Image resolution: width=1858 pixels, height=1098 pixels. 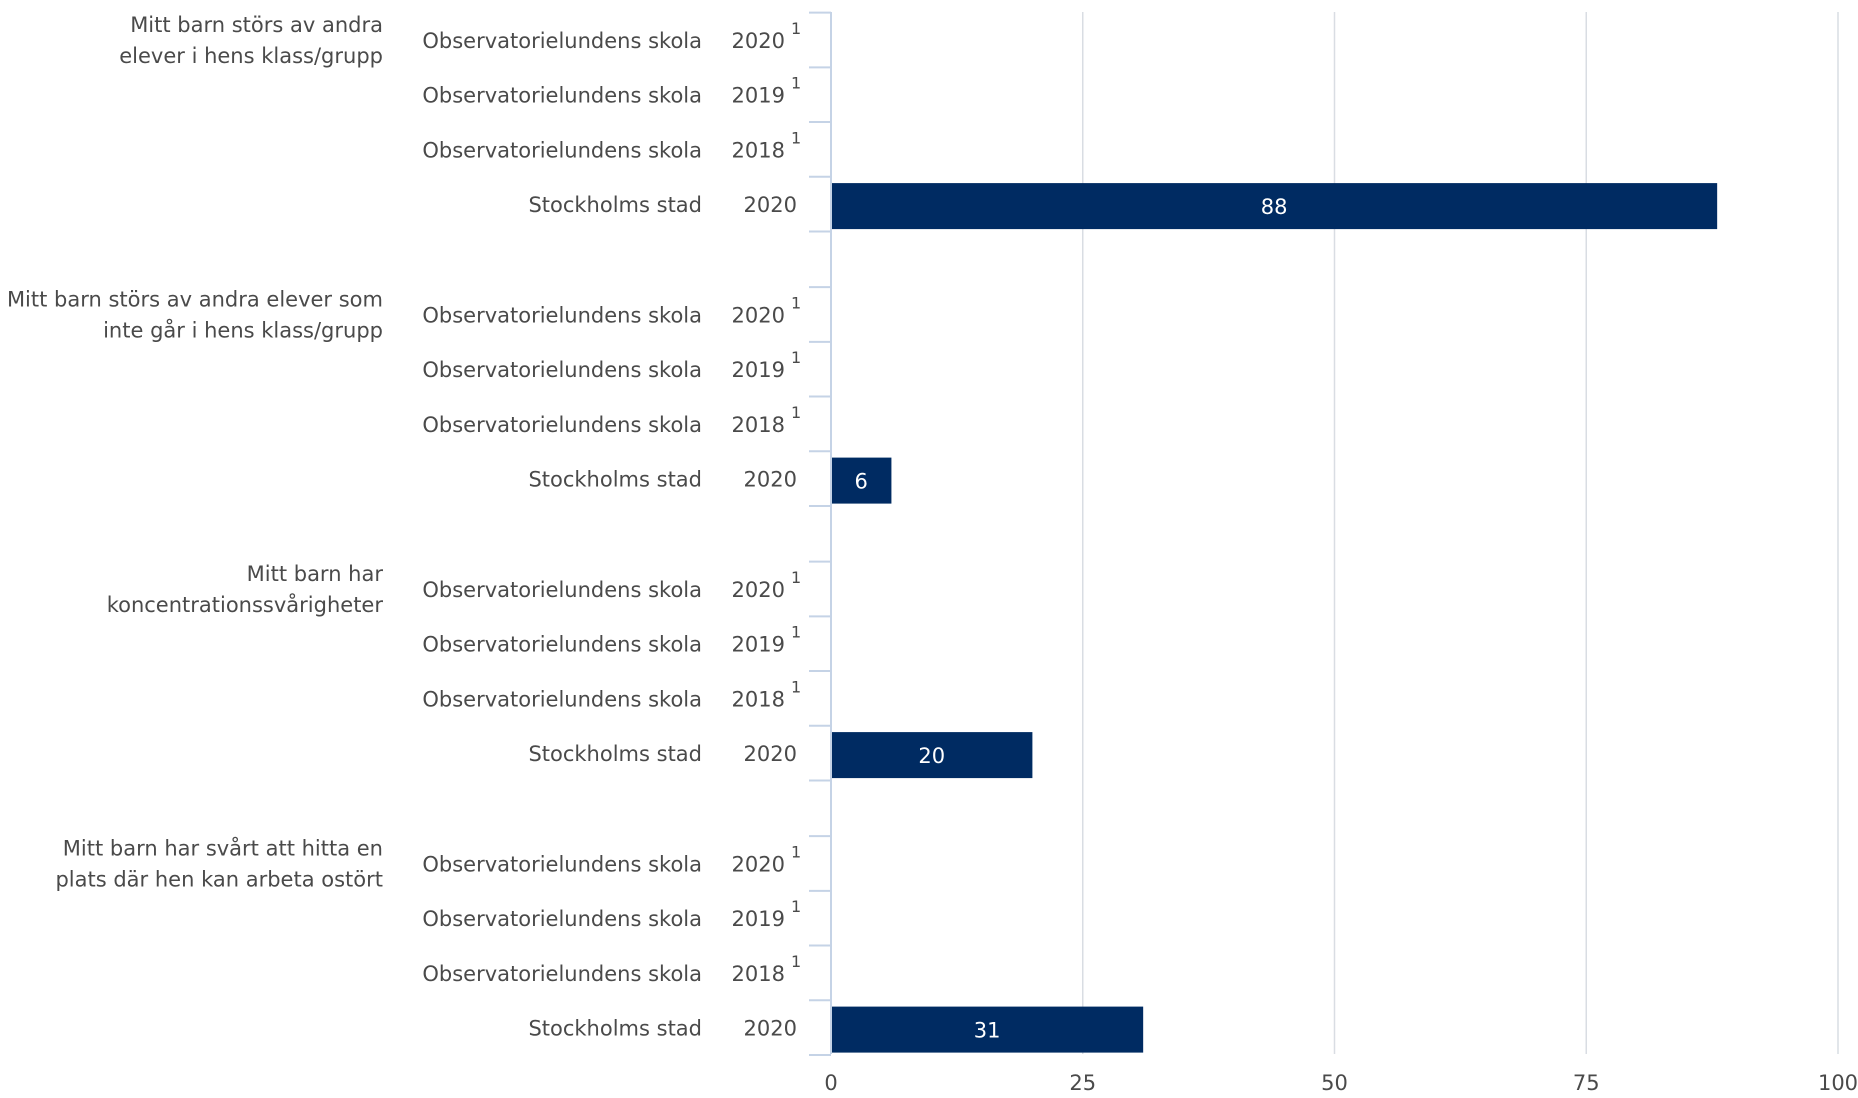 I want to click on bar-value-label: 20, so click(x=931, y=756).